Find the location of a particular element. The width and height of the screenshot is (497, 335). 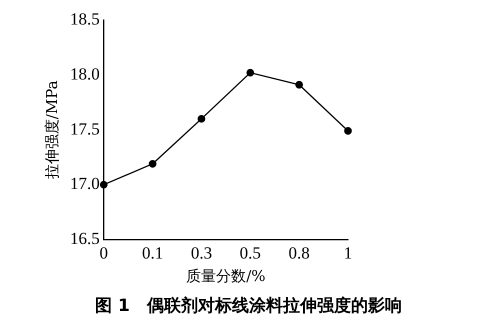

y-tick-label: 16.5 is located at coordinates (85, 238).